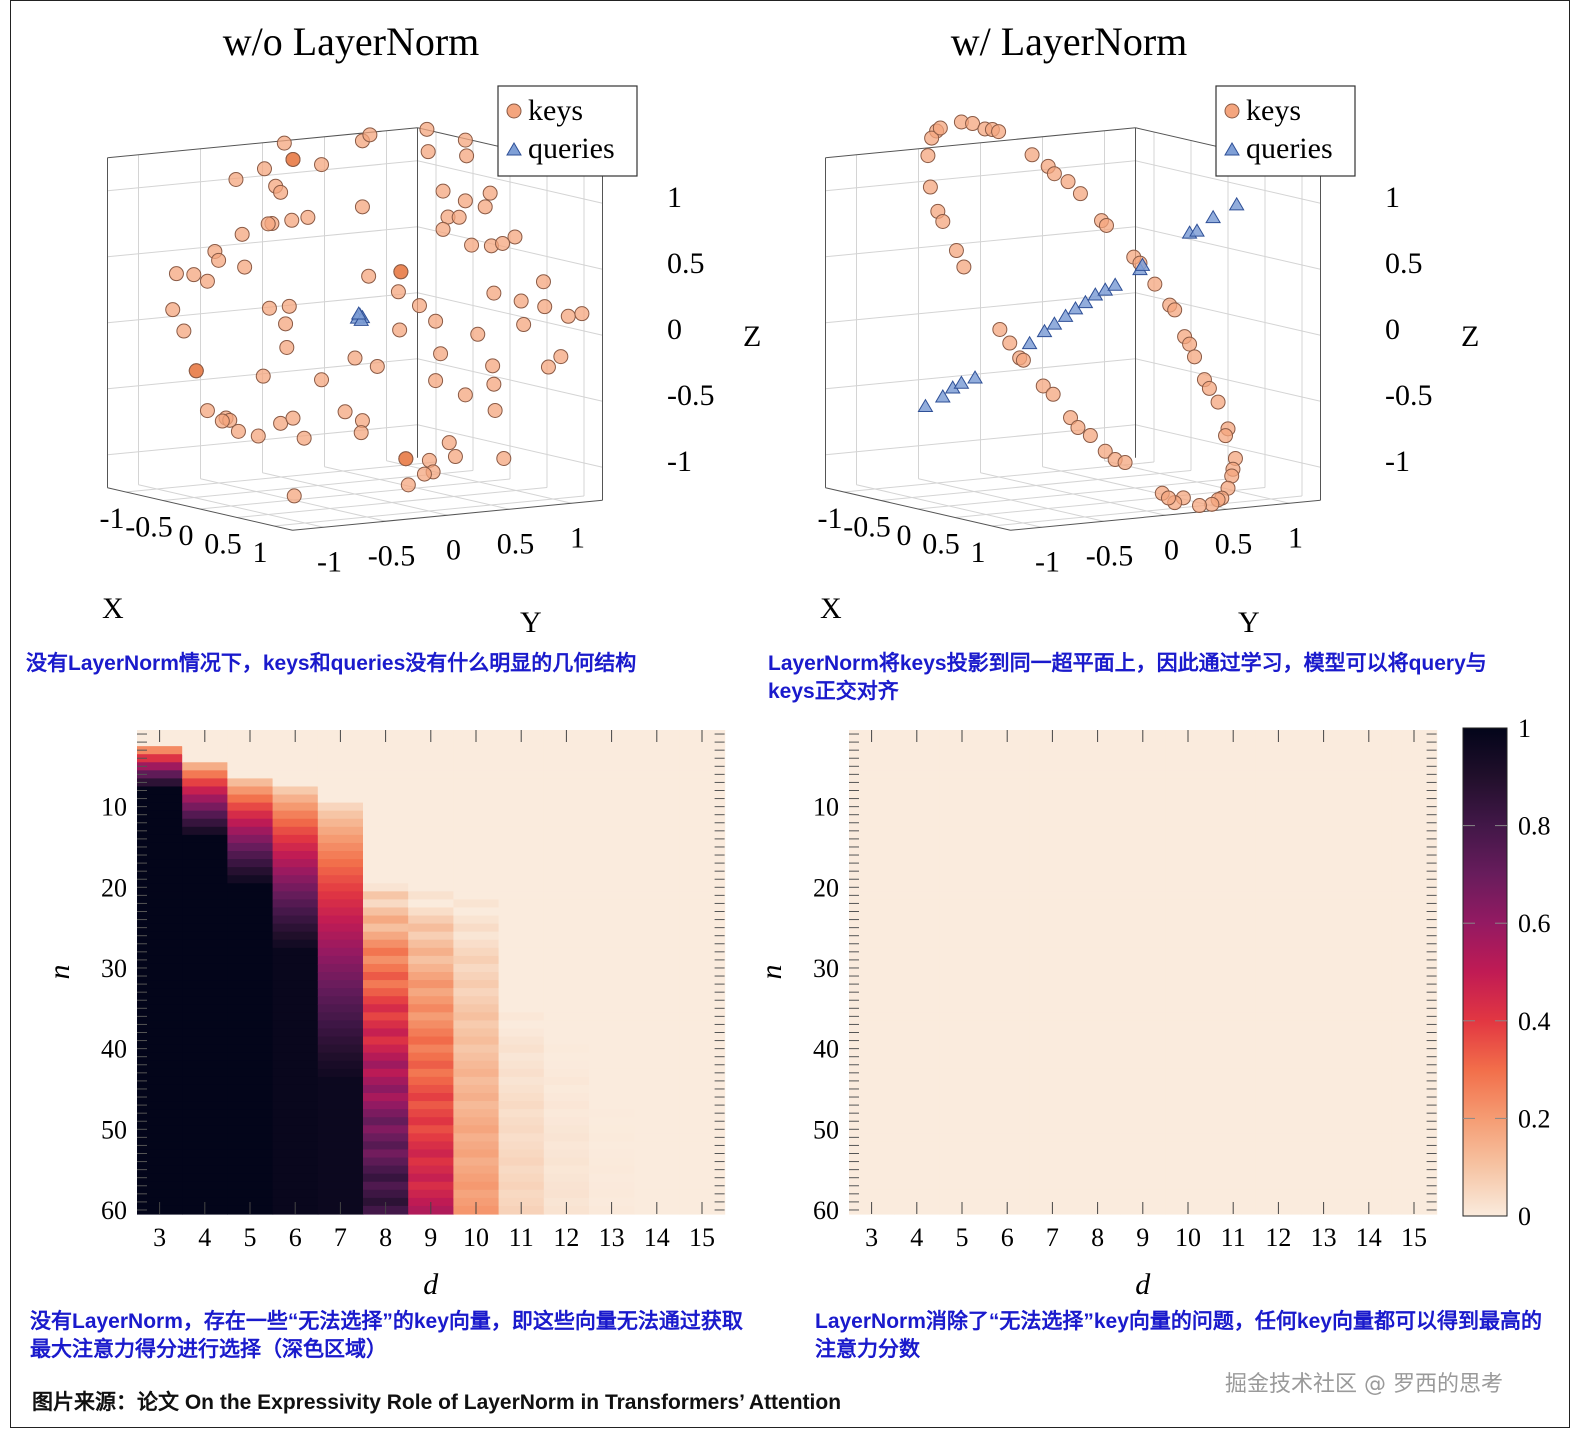 The width and height of the screenshot is (1581, 1442). What do you see at coordinates (514, 149) in the screenshot?
I see `legend-query-marker` at bounding box center [514, 149].